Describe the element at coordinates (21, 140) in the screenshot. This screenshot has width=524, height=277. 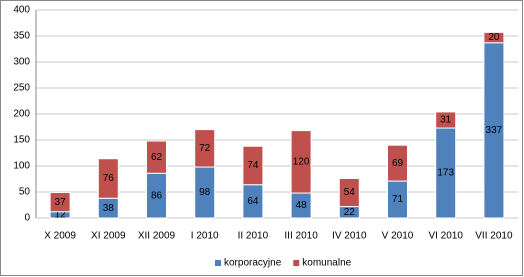
I see `y-tick-label: 150` at that location.